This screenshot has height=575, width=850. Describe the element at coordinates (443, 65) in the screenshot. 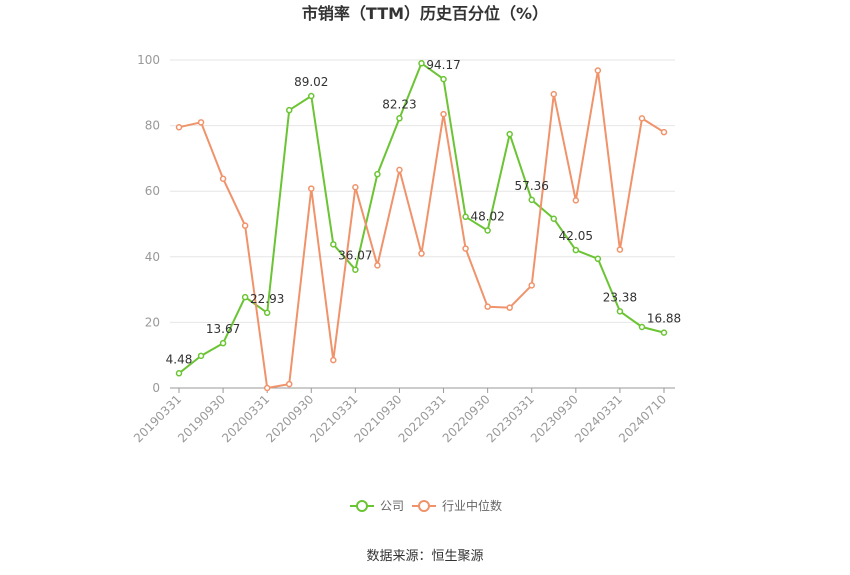

I see `data-label: 94.17` at that location.